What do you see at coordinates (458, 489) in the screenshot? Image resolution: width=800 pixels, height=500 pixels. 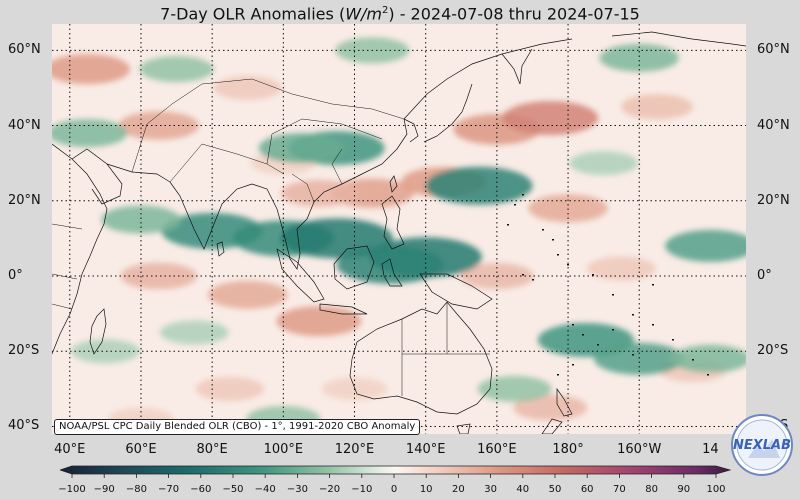 I see `colorbar-label-12: 20` at bounding box center [458, 489].